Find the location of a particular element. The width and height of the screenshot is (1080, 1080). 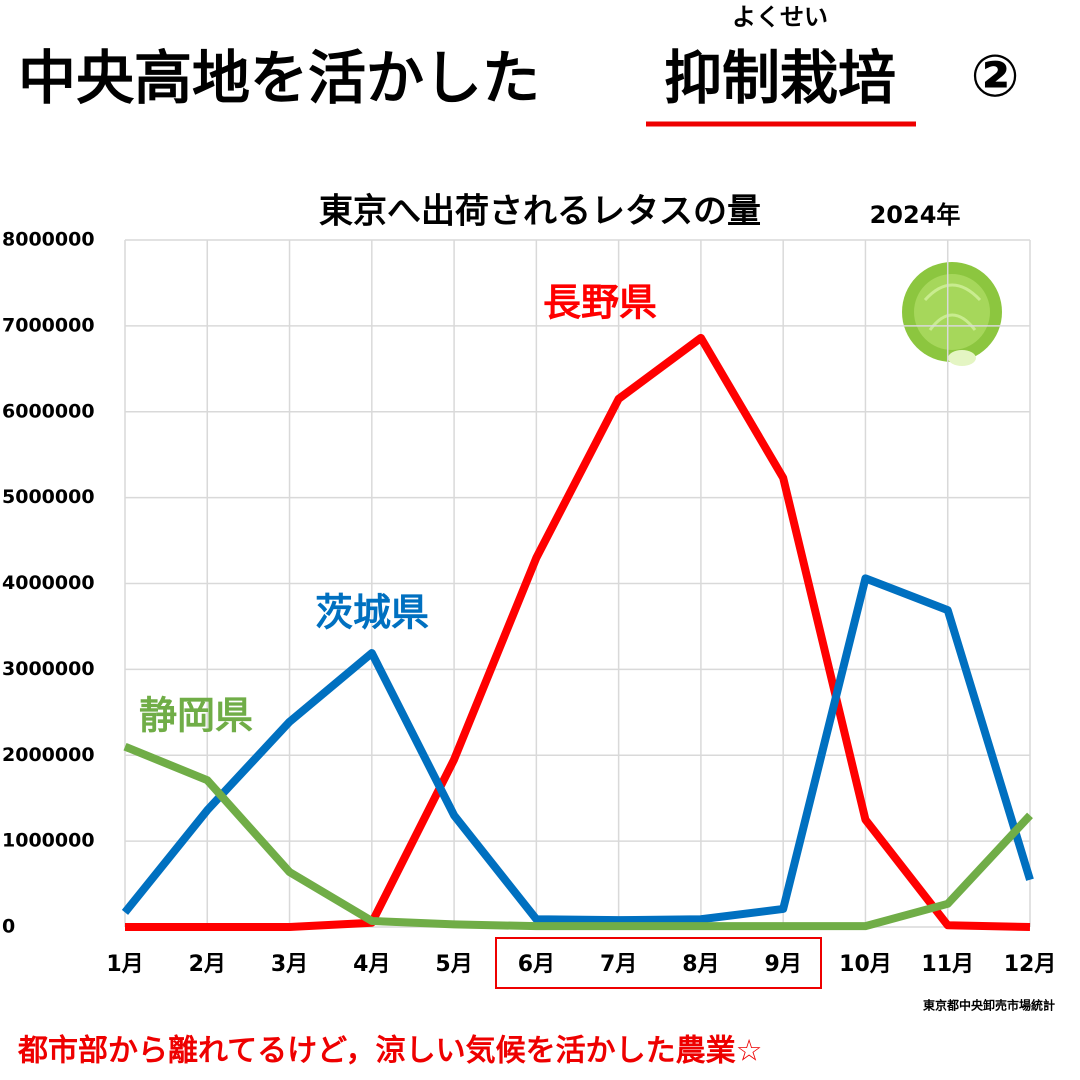

highlight-box is located at coordinates (658, 963).